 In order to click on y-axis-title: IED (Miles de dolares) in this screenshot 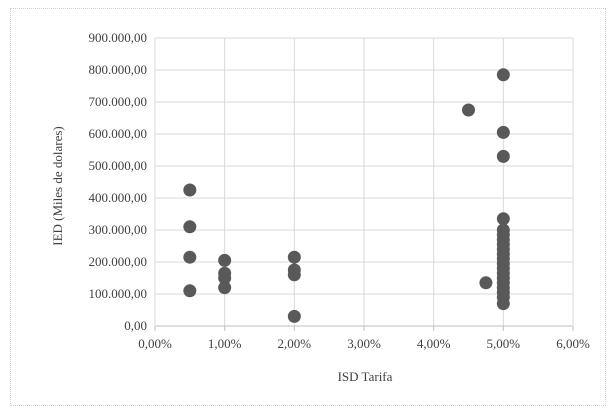, I will do `click(57, 186)`.